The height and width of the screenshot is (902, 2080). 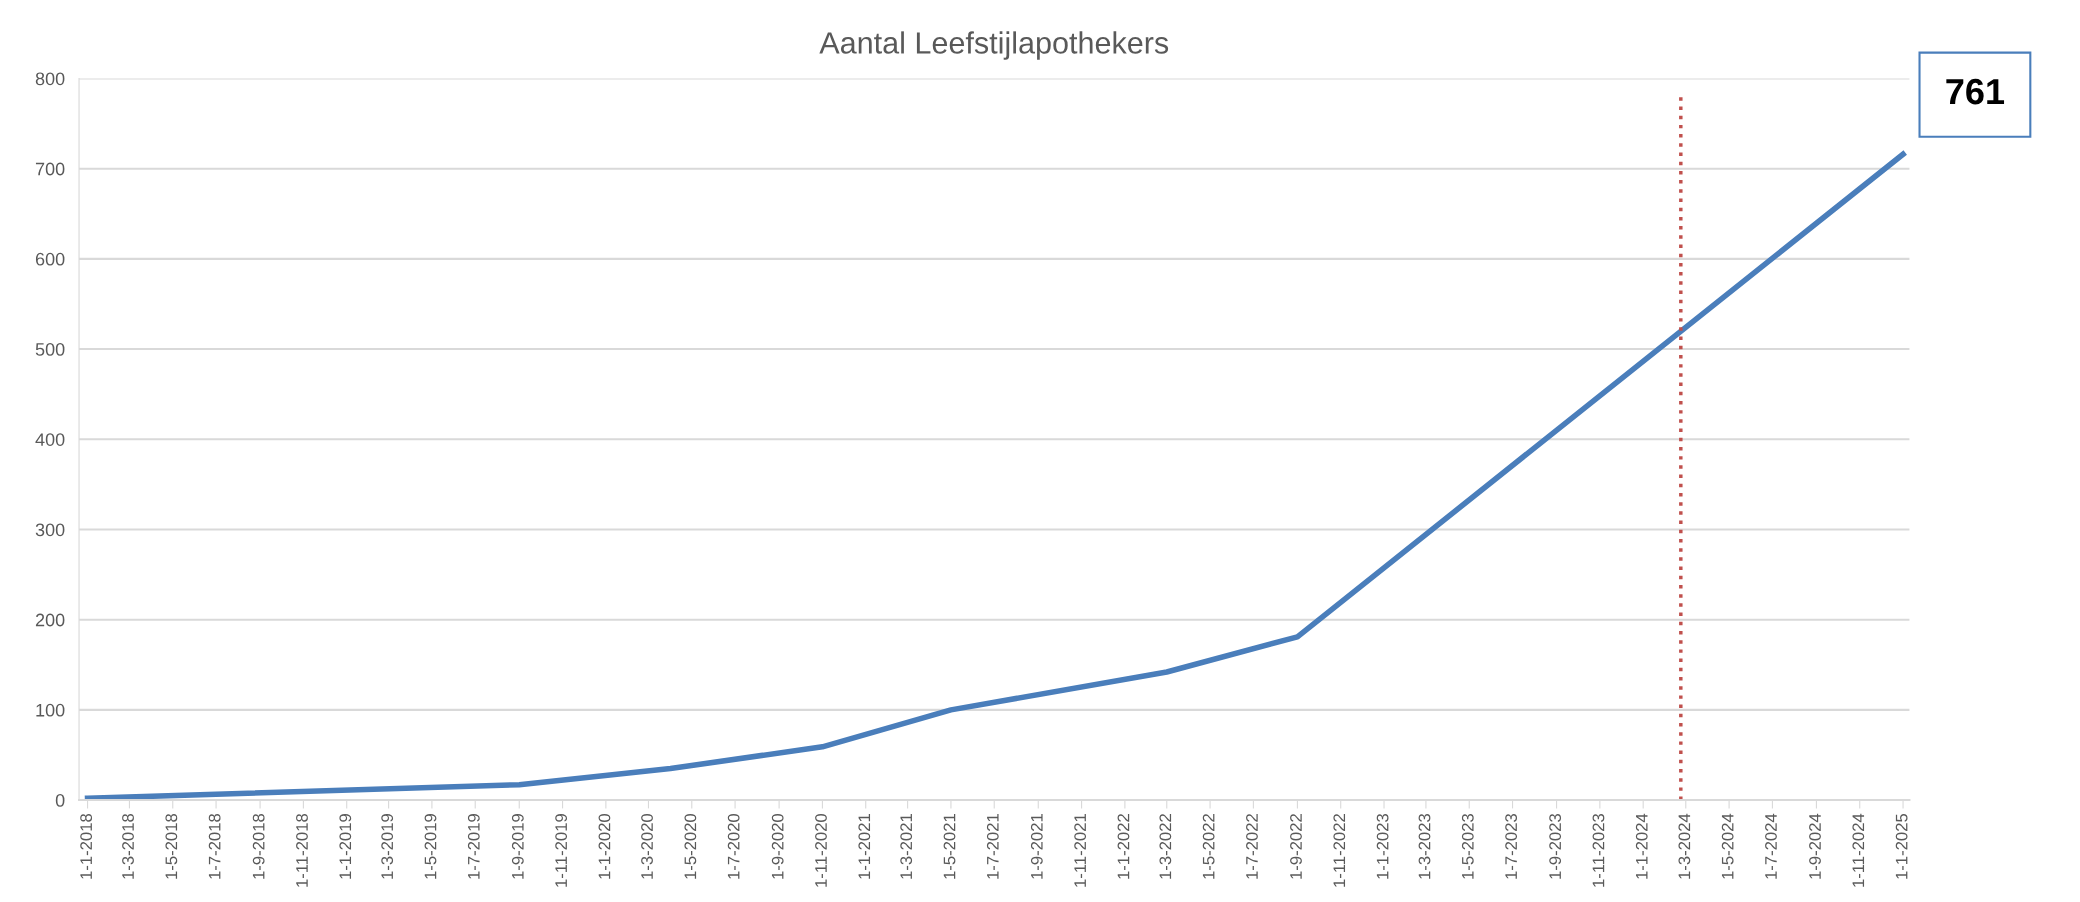 What do you see at coordinates (258, 846) in the screenshot?
I see `x-tick-label: 1-9-2018` at bounding box center [258, 846].